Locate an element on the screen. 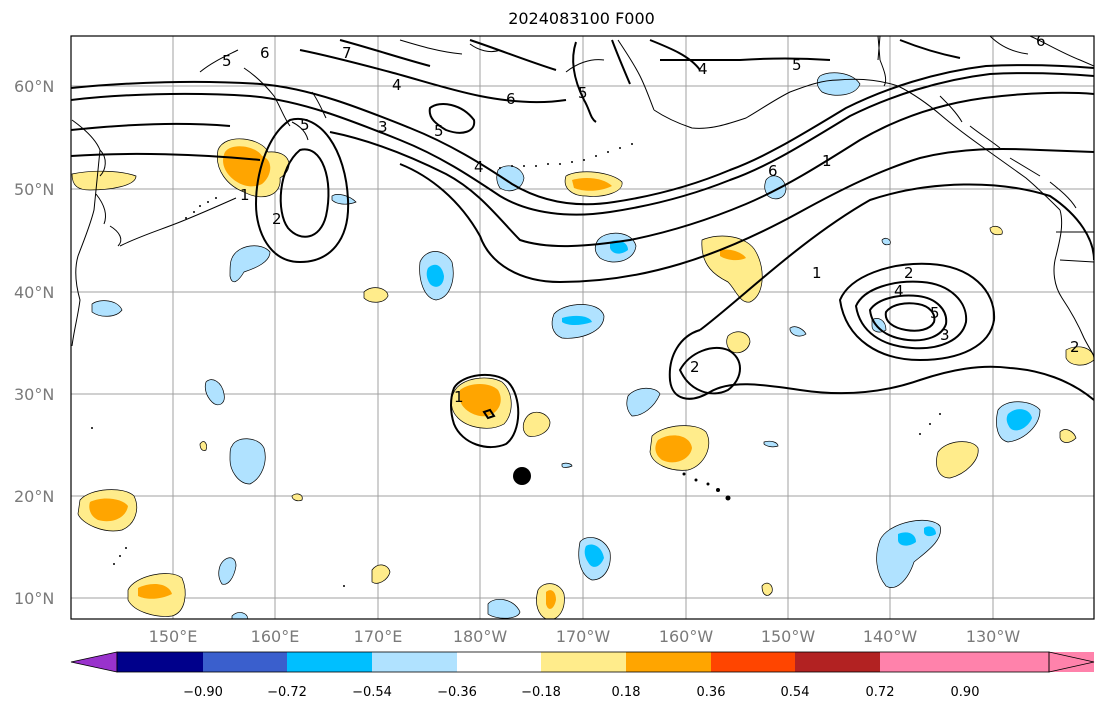 The height and width of the screenshot is (712, 1105). lat-label: 60°N is located at coordinates (34, 86).